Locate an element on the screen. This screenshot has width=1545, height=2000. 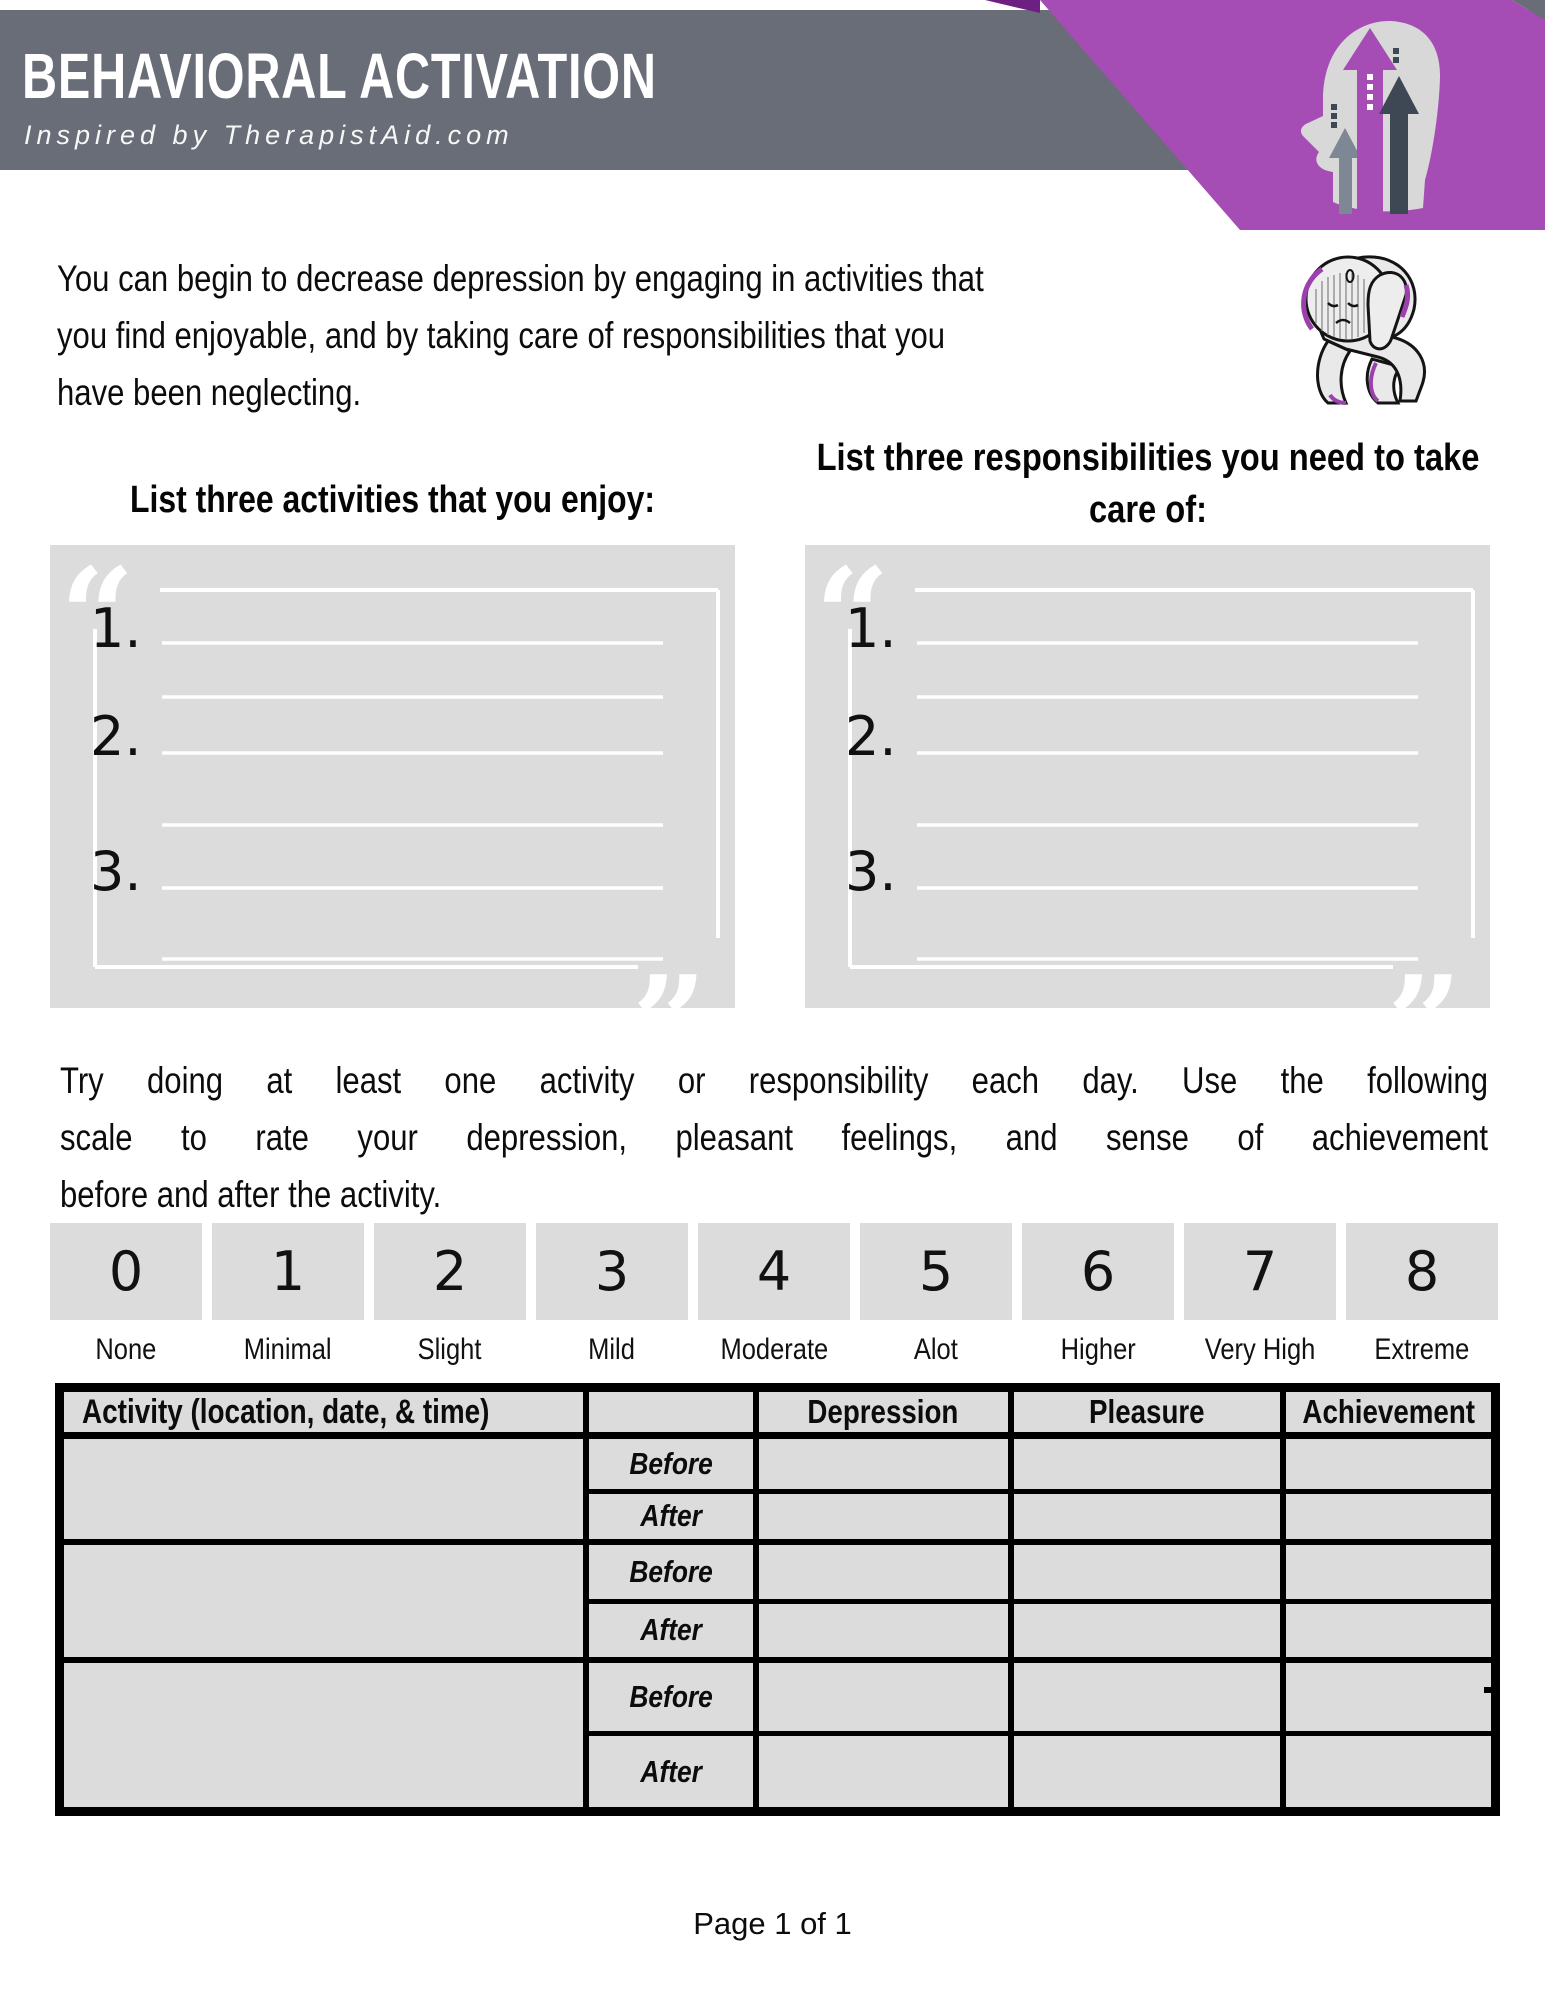
scale-label: Minimal is located at coordinates (288, 1349).